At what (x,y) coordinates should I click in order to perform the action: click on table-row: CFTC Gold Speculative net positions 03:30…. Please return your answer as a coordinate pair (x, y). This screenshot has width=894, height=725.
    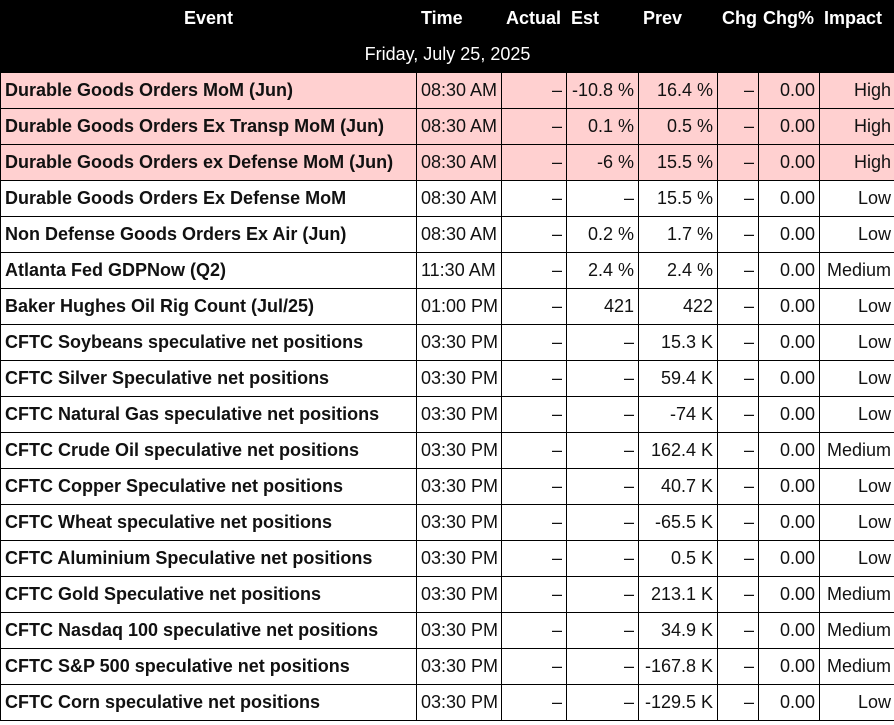
    Looking at the image, I should click on (447, 594).